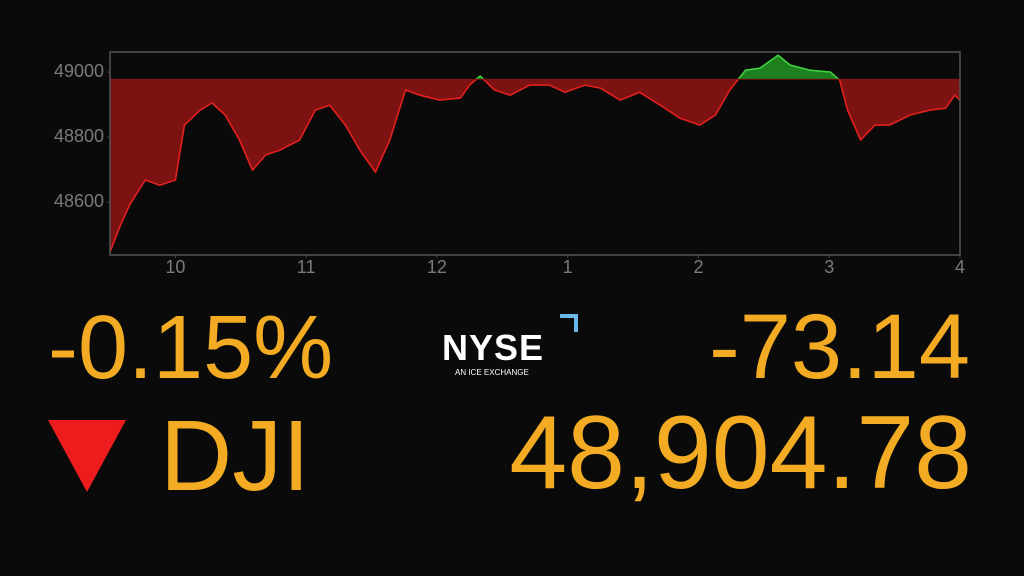 Image resolution: width=1024 pixels, height=576 pixels. I want to click on price: 48,904.78, so click(740, 453).